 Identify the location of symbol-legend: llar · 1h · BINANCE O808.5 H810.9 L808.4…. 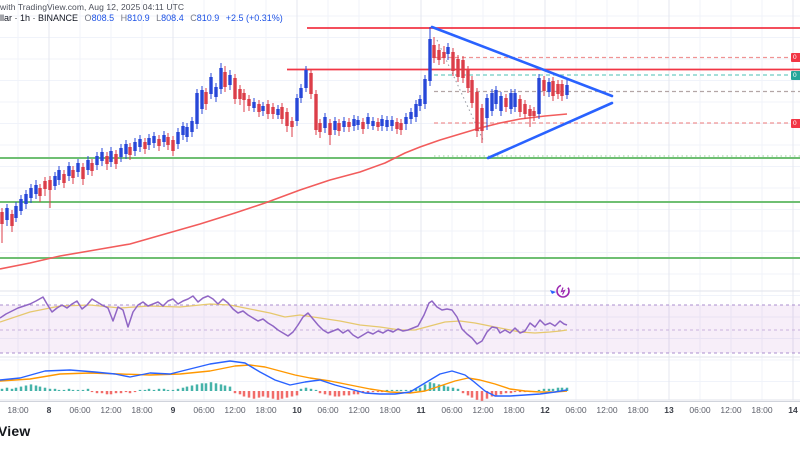
(141, 18).